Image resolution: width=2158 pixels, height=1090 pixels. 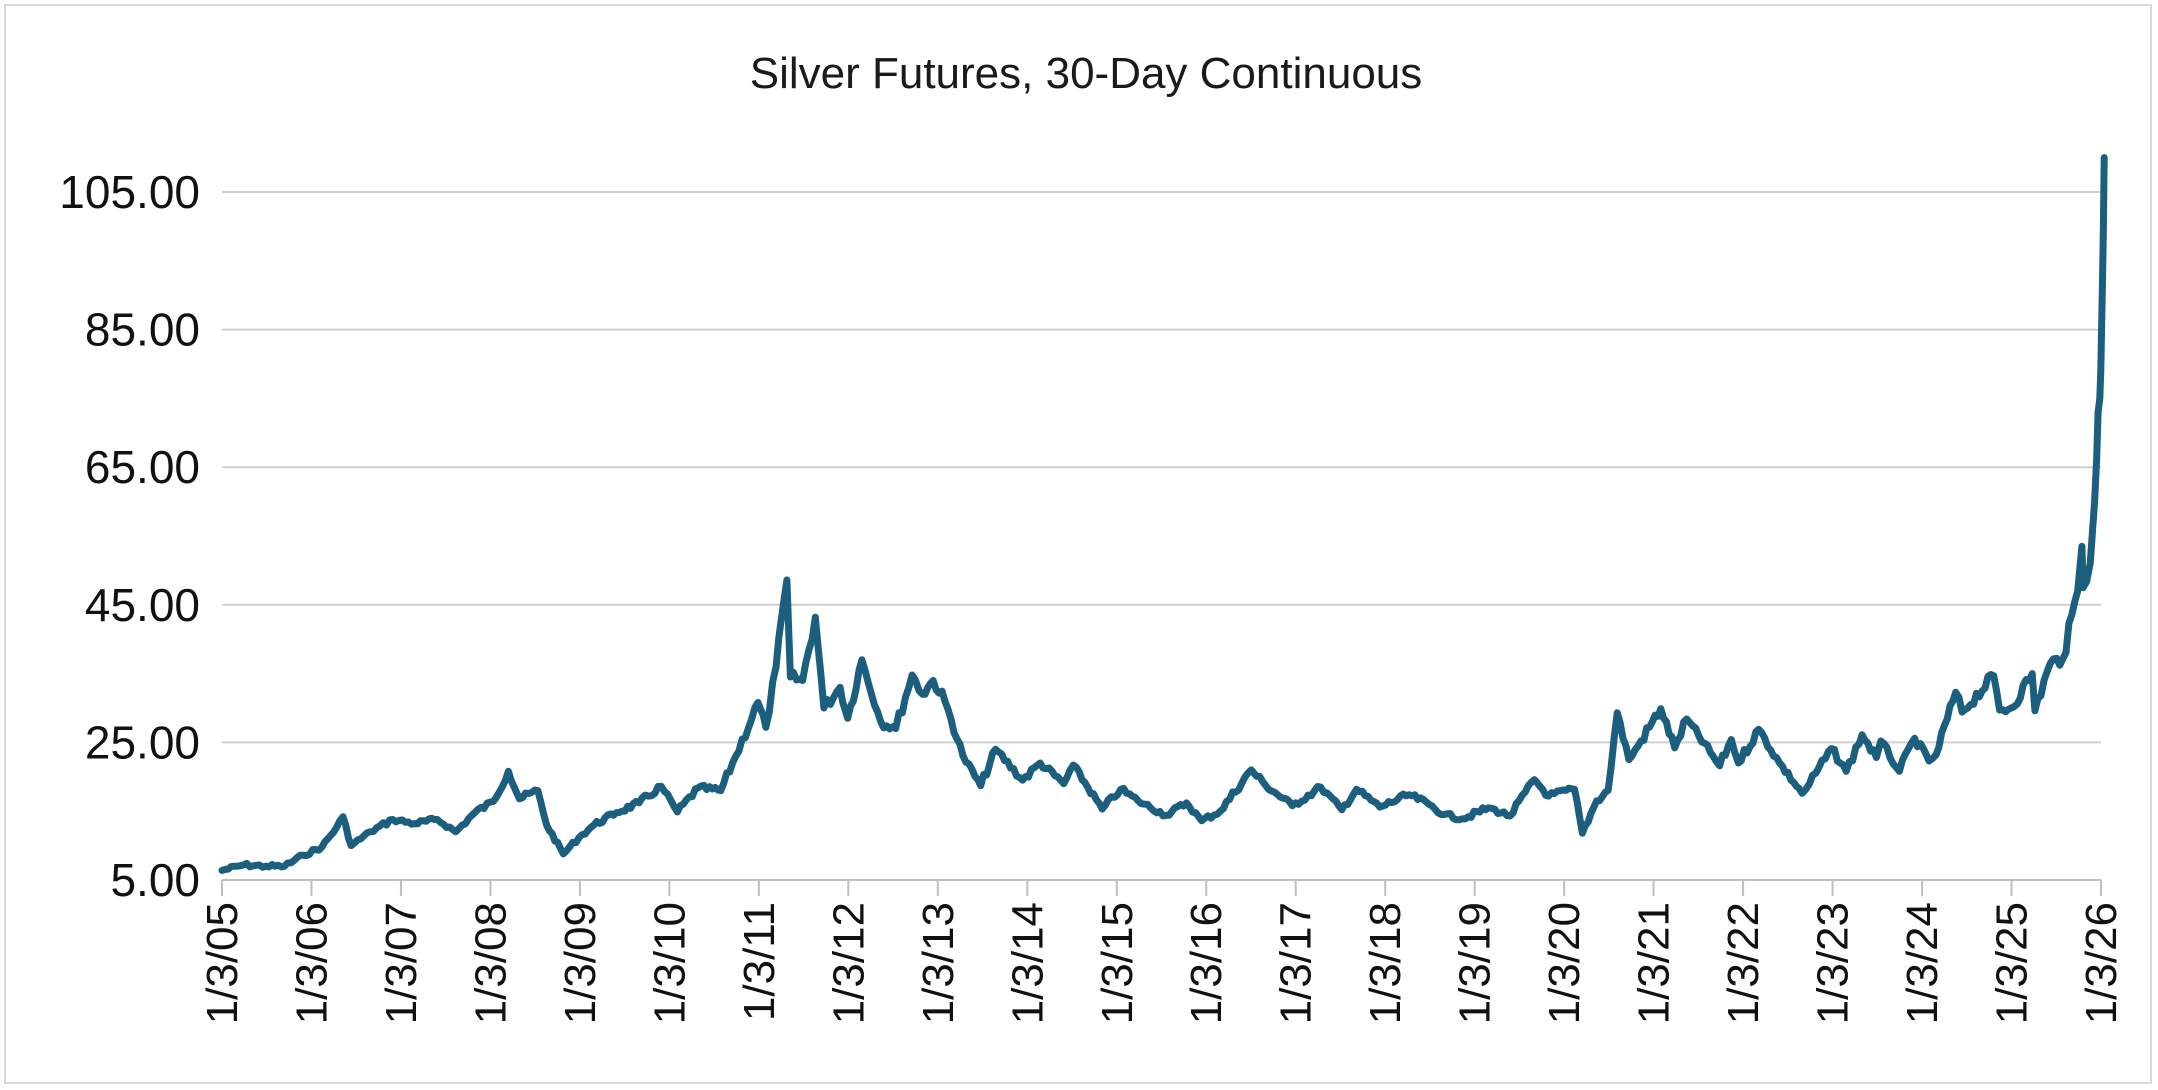 What do you see at coordinates (1086, 73) in the screenshot?
I see `chart-title: Silver Futures, 30-Day Continuous` at bounding box center [1086, 73].